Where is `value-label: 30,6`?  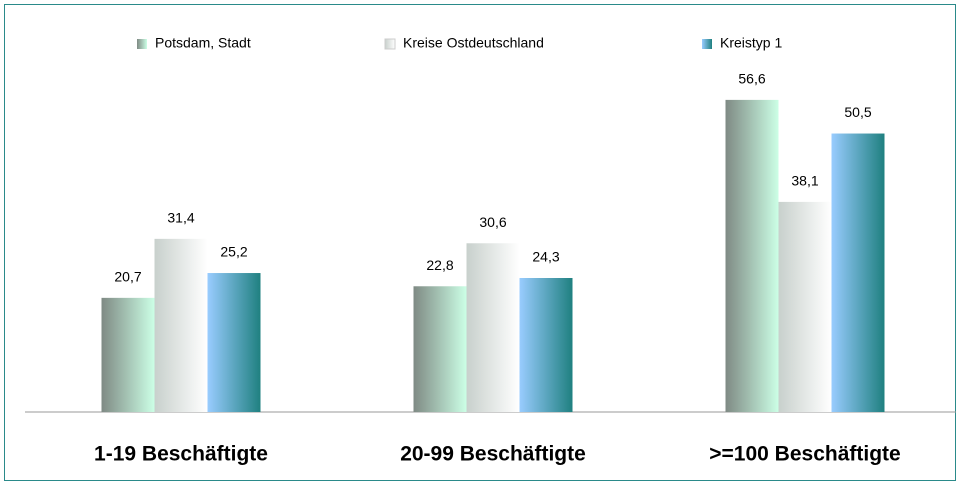
value-label: 30,6 is located at coordinates (492, 222).